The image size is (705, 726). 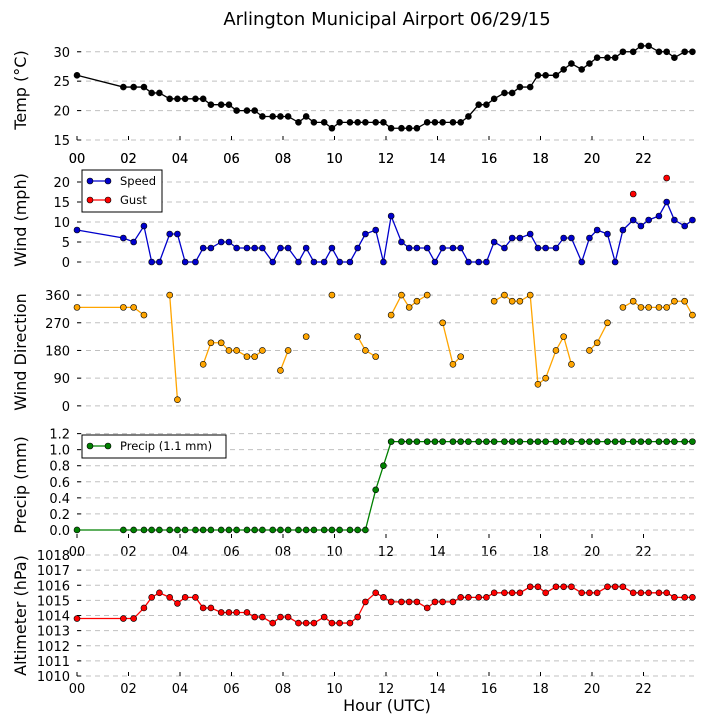 What do you see at coordinates (53, 662) in the screenshot?
I see `y-tick-label: 1011` at bounding box center [53, 662].